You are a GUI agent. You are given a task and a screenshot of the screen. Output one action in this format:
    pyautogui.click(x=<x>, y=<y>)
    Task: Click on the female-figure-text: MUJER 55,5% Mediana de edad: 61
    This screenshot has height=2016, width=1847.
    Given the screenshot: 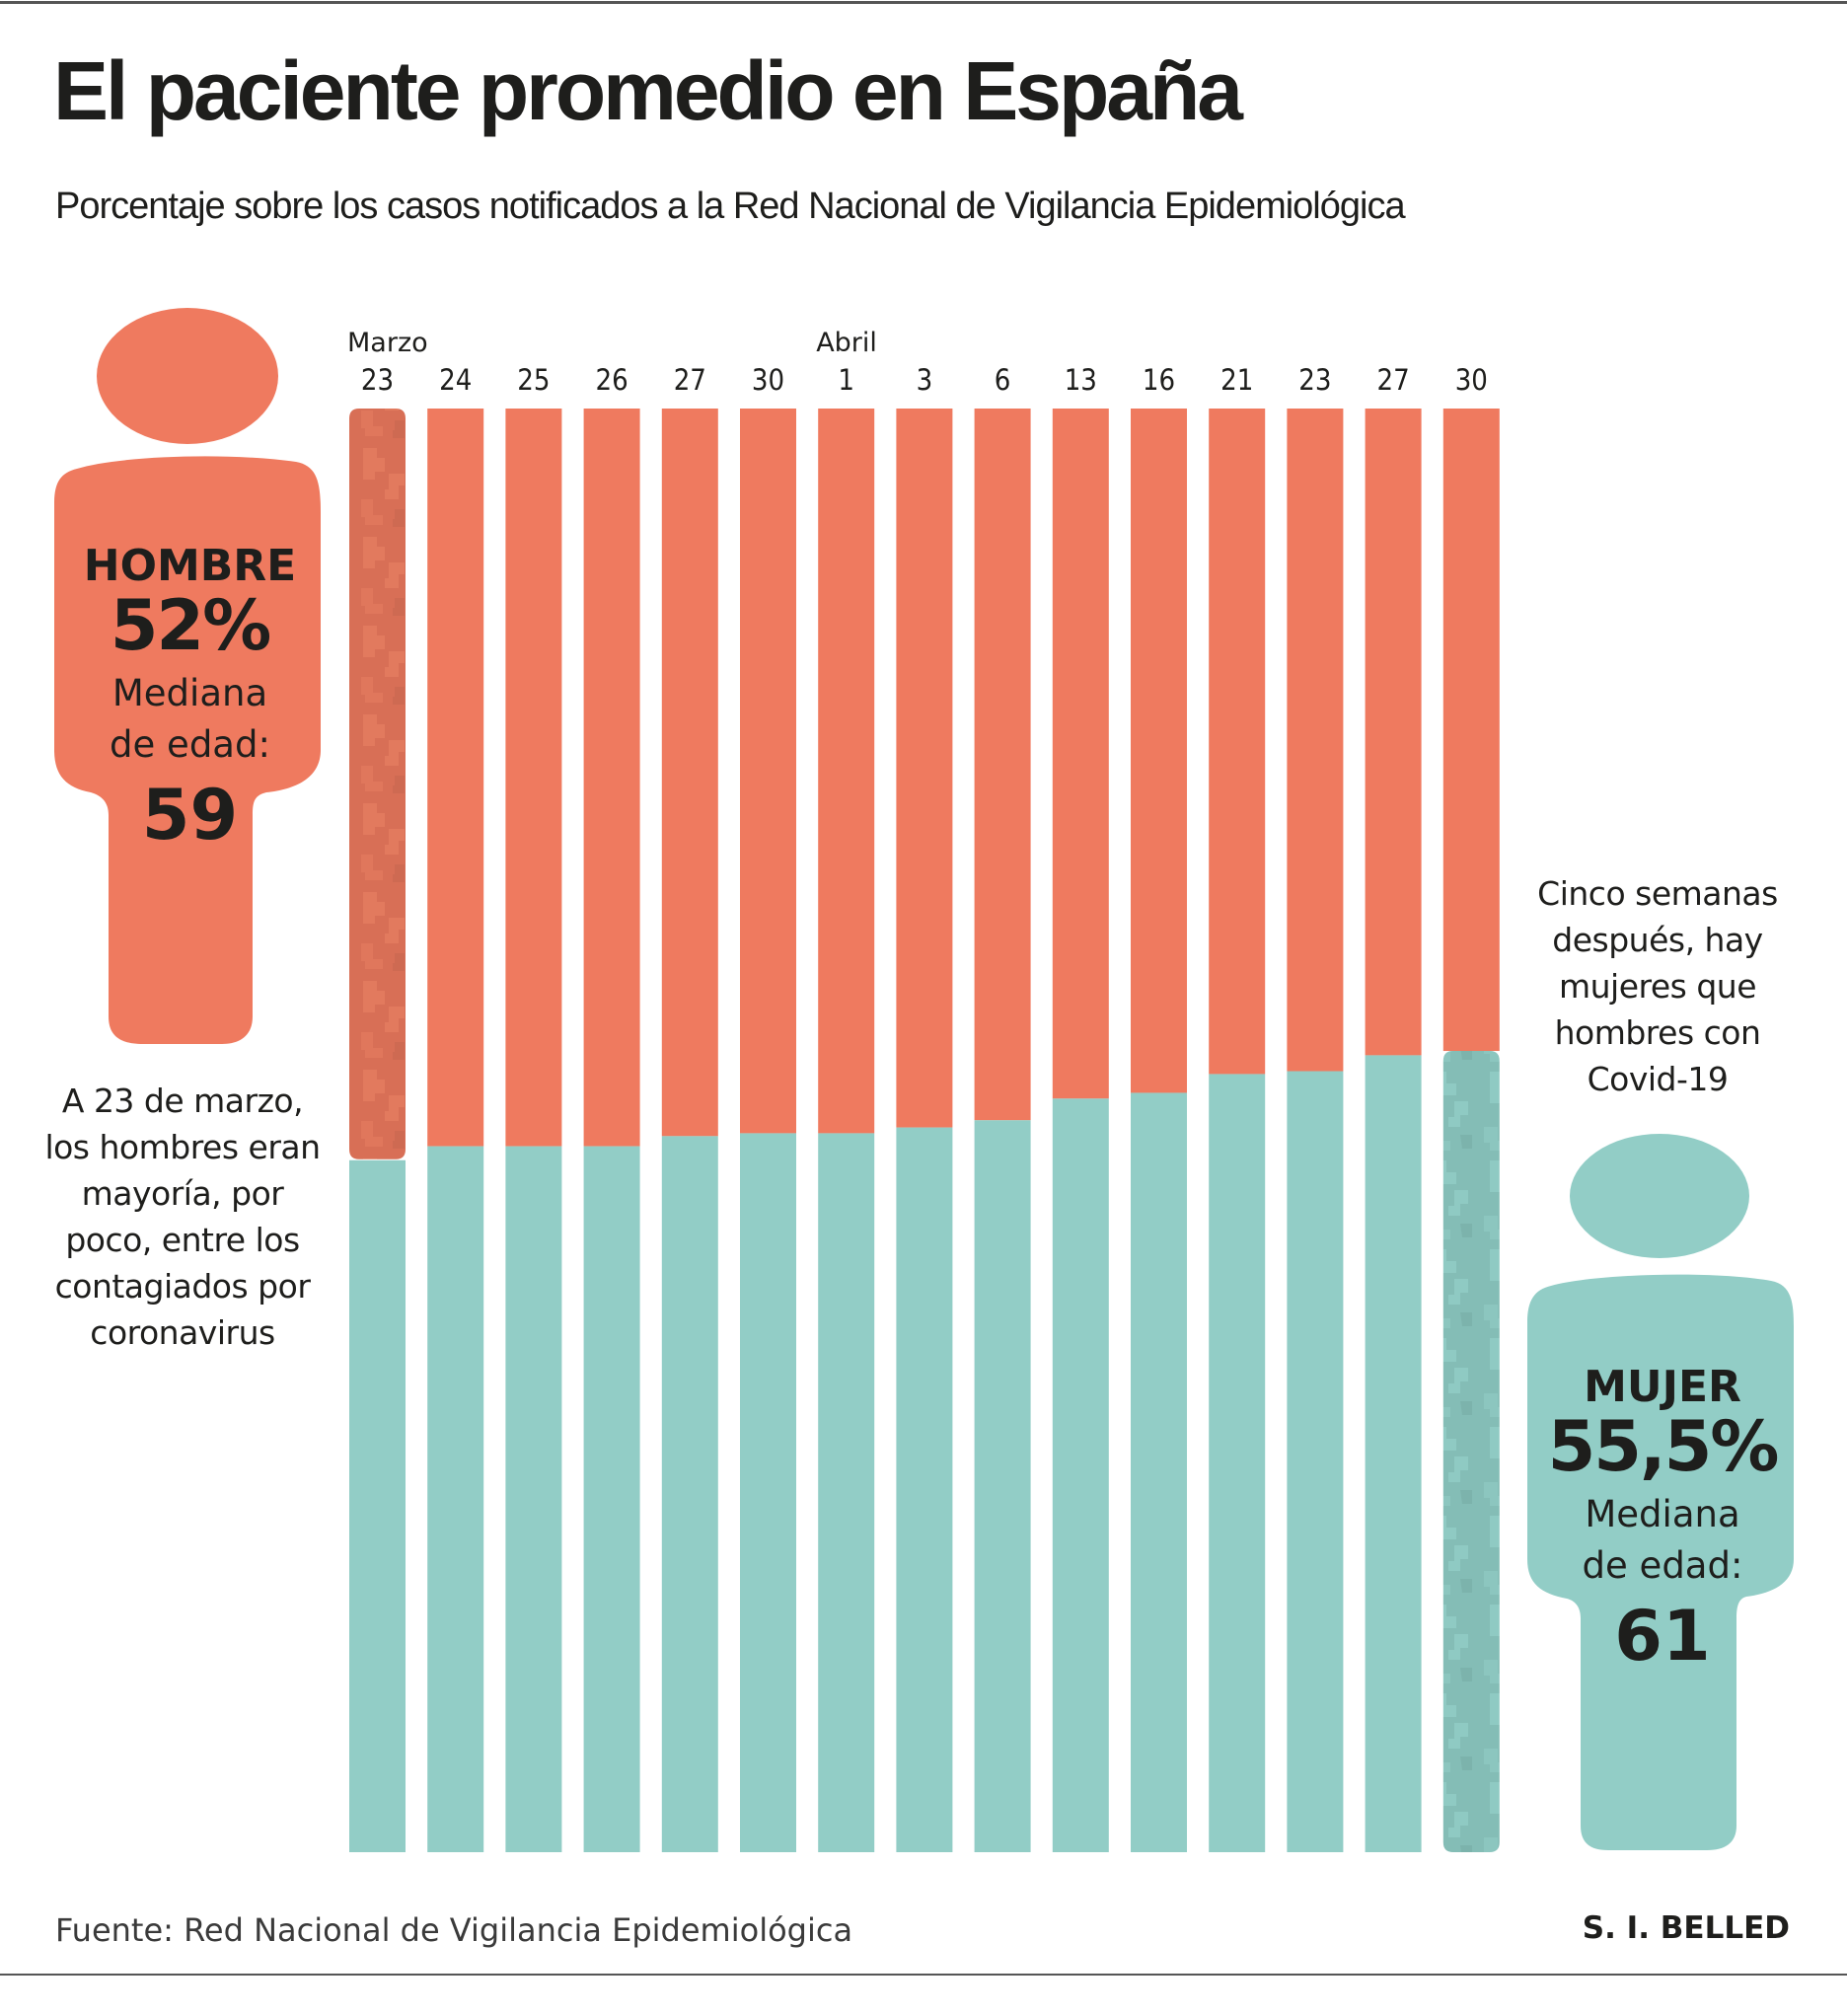 What is the action you would take?
    pyautogui.click(x=1663, y=1520)
    